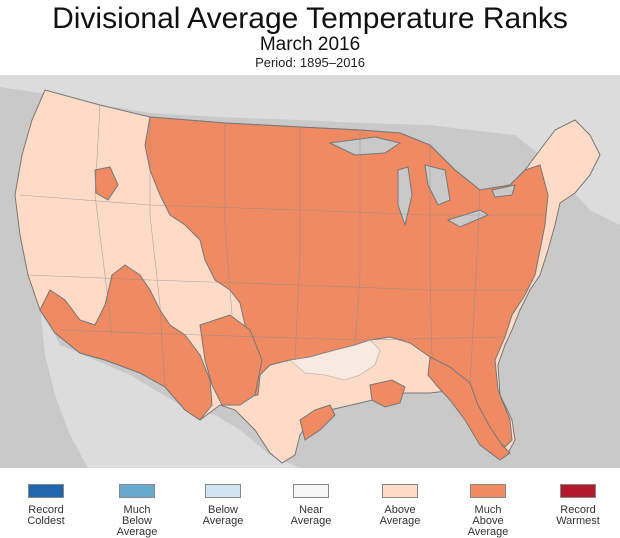 The image size is (620, 538). I want to click on much-above-new-mexico, so click(231, 360).